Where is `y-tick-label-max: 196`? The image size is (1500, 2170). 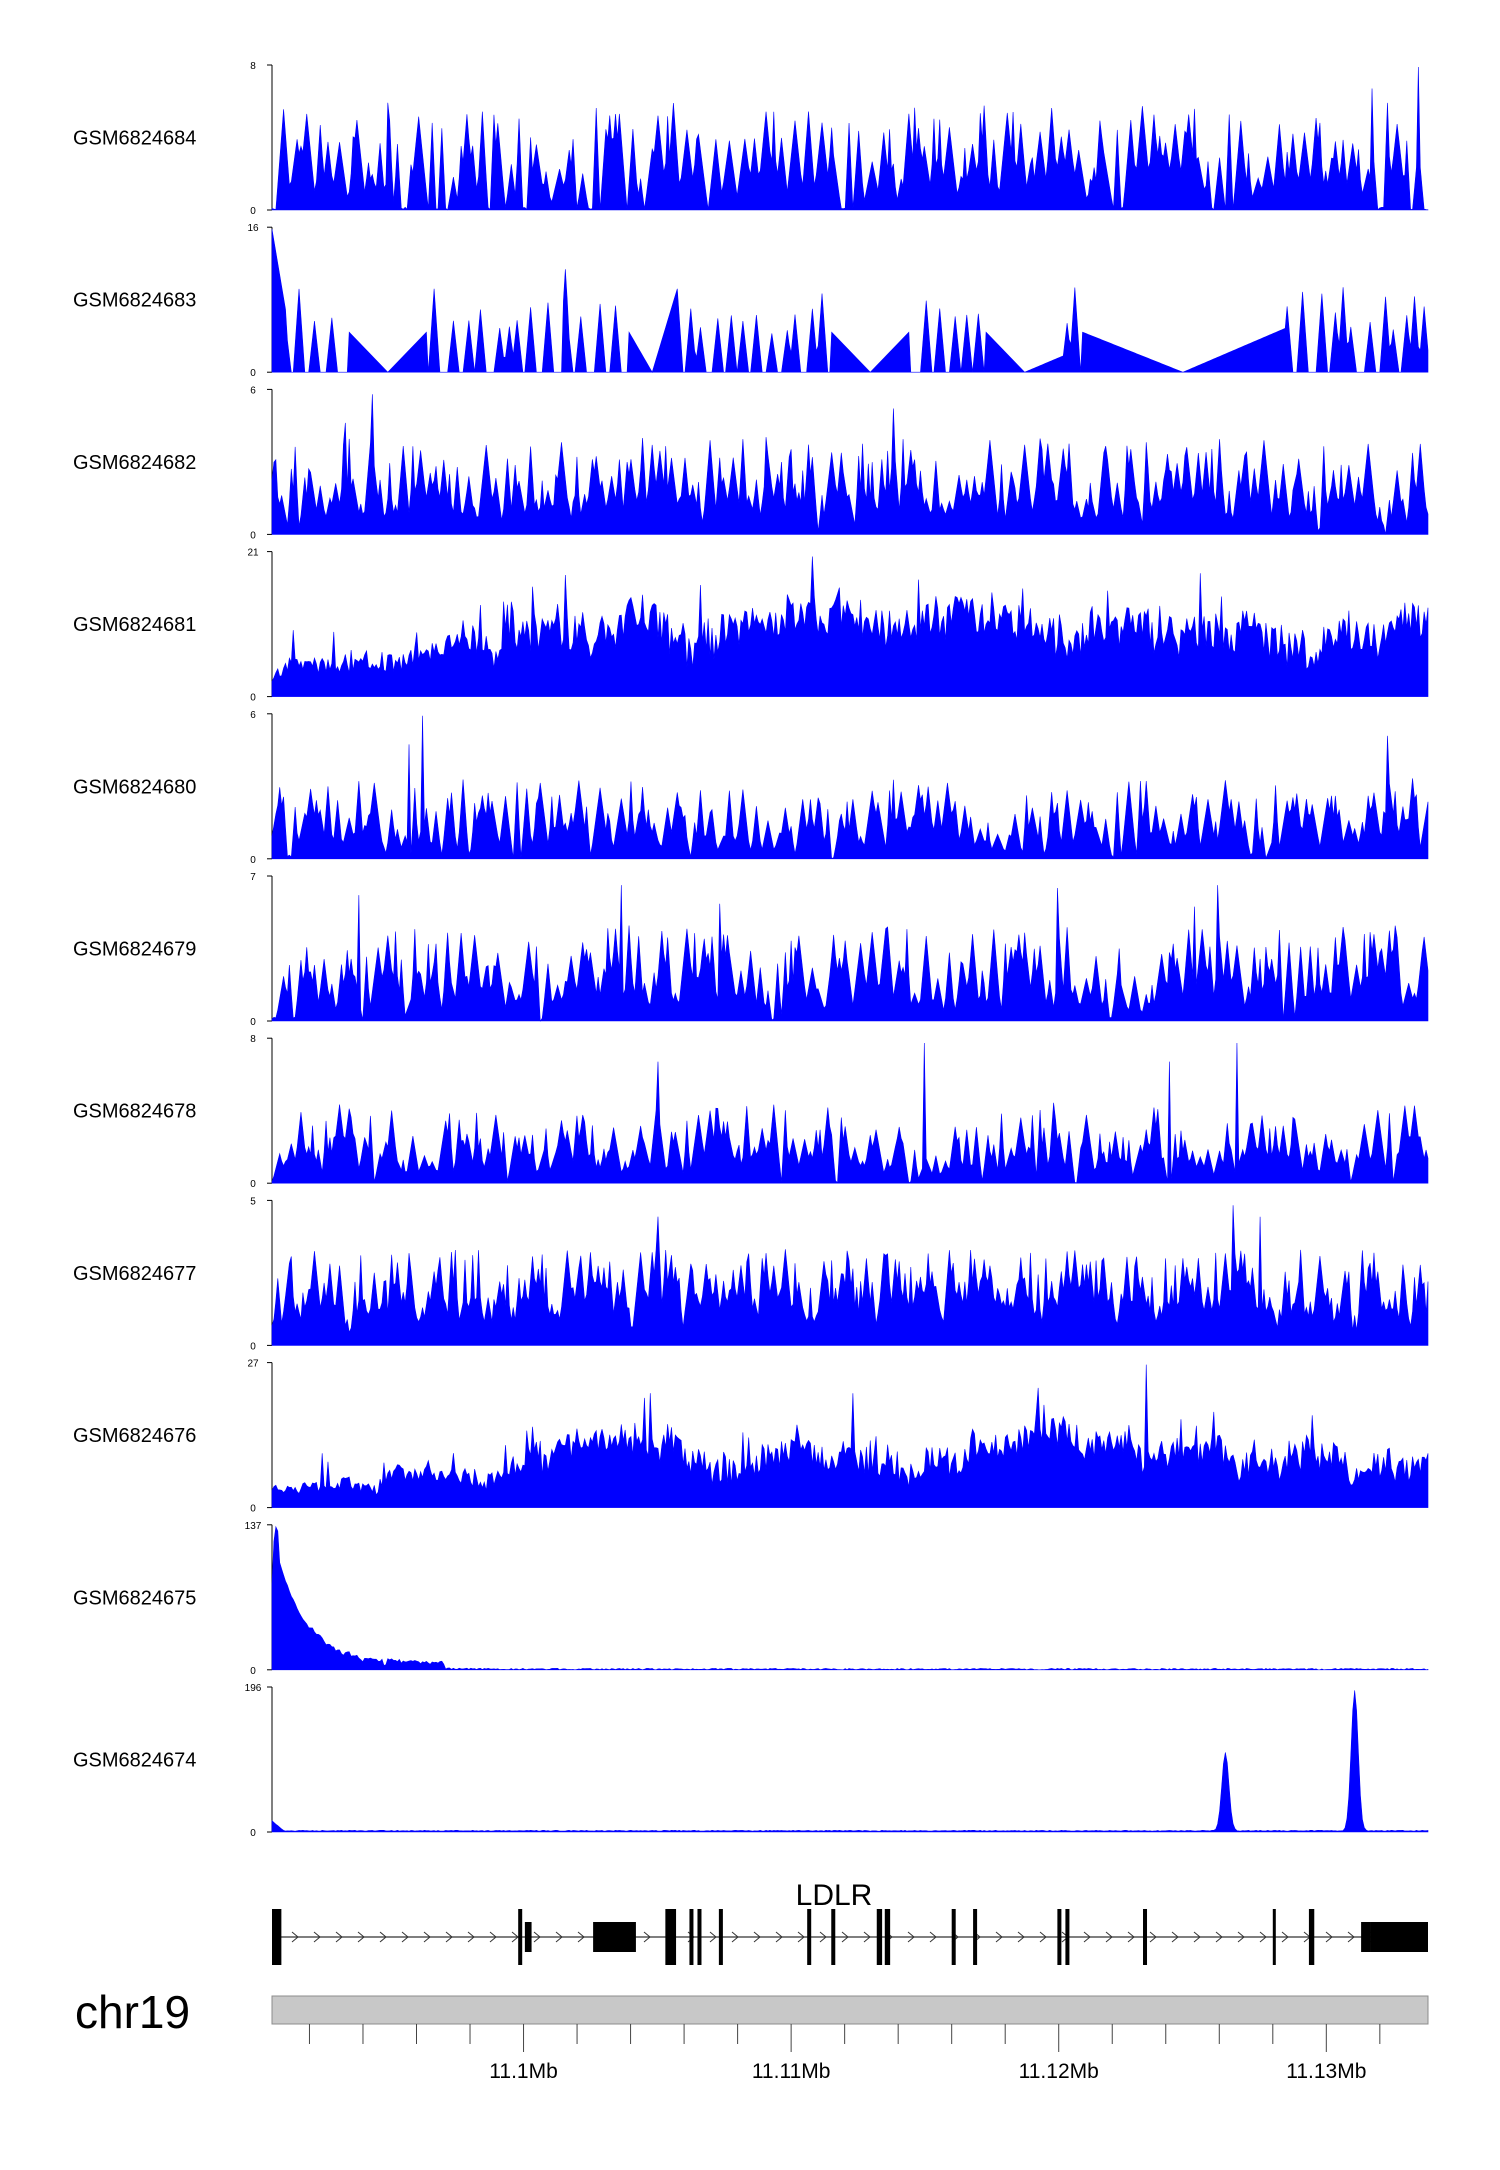 y-tick-label-max: 196 is located at coordinates (253, 1688).